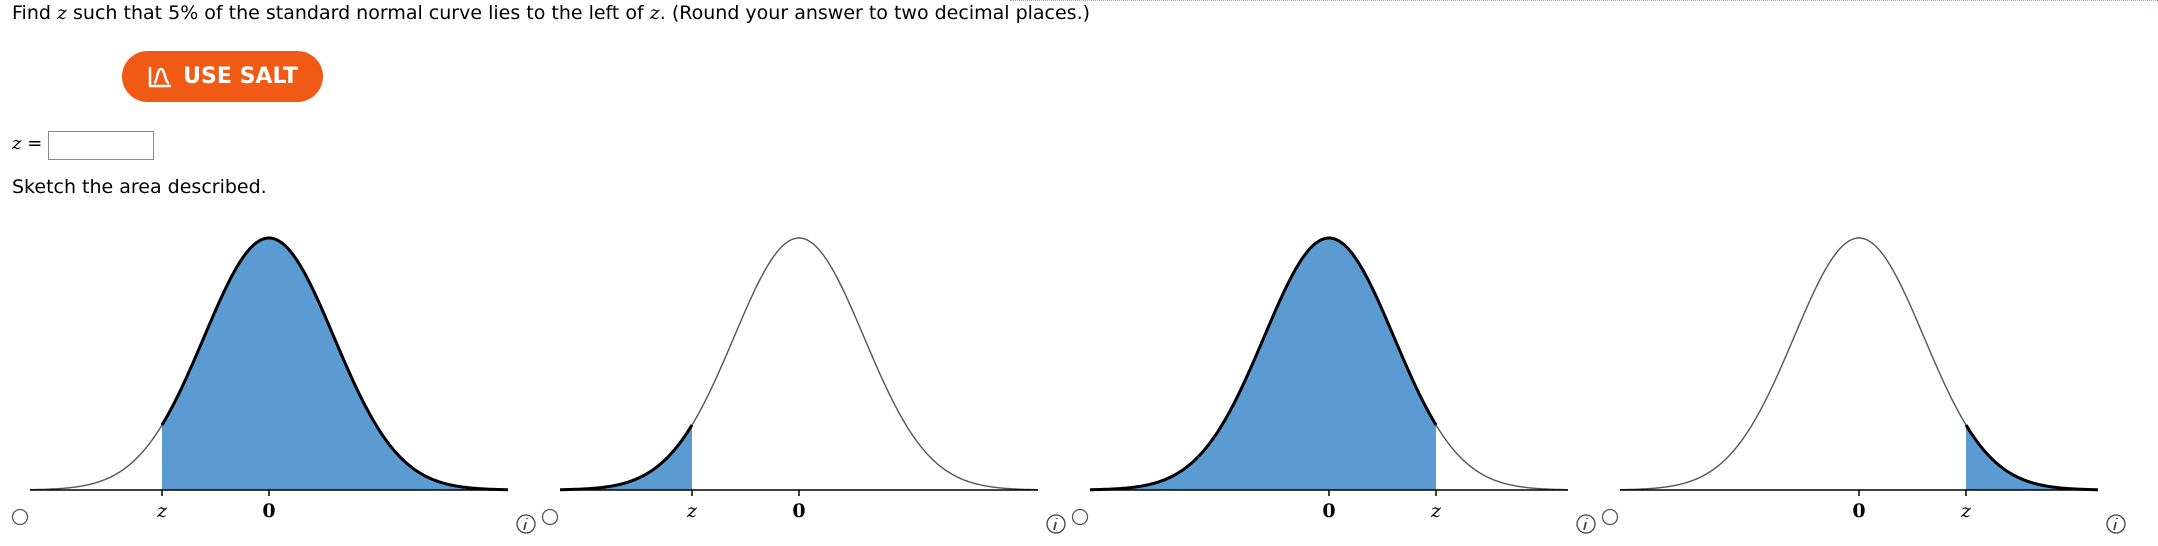 The width and height of the screenshot is (2158, 546). What do you see at coordinates (160, 76) in the screenshot?
I see `salt-icon` at bounding box center [160, 76].